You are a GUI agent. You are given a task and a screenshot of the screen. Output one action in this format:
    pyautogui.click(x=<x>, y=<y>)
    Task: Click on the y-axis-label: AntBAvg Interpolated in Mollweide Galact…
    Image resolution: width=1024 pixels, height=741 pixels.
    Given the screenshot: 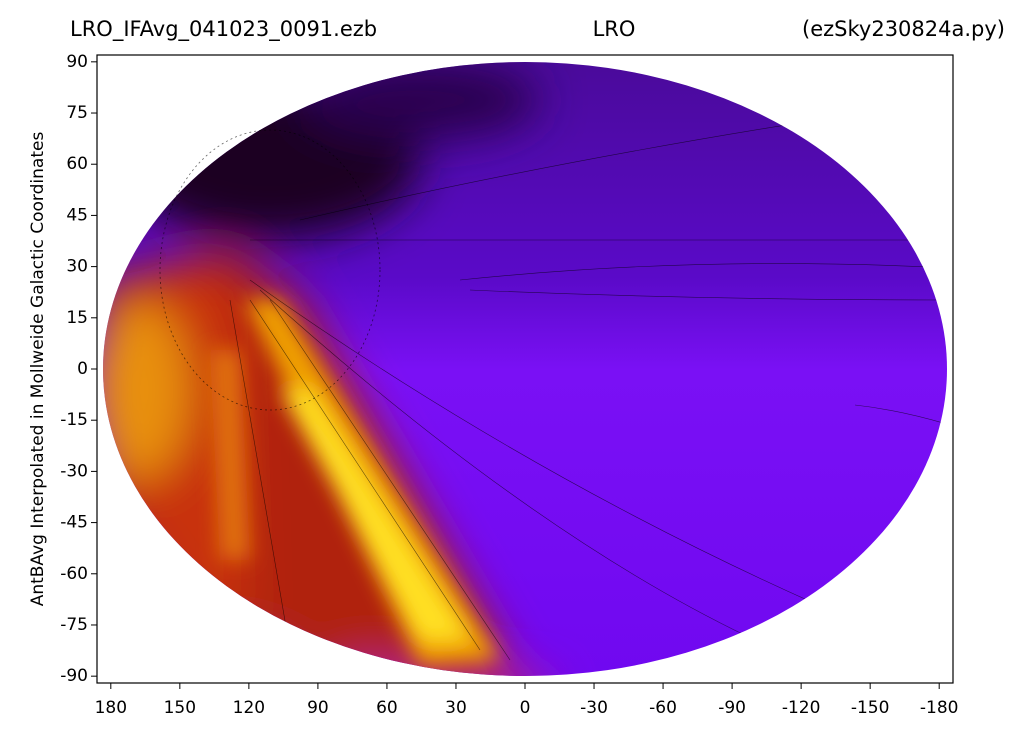 What is the action you would take?
    pyautogui.click(x=38, y=369)
    